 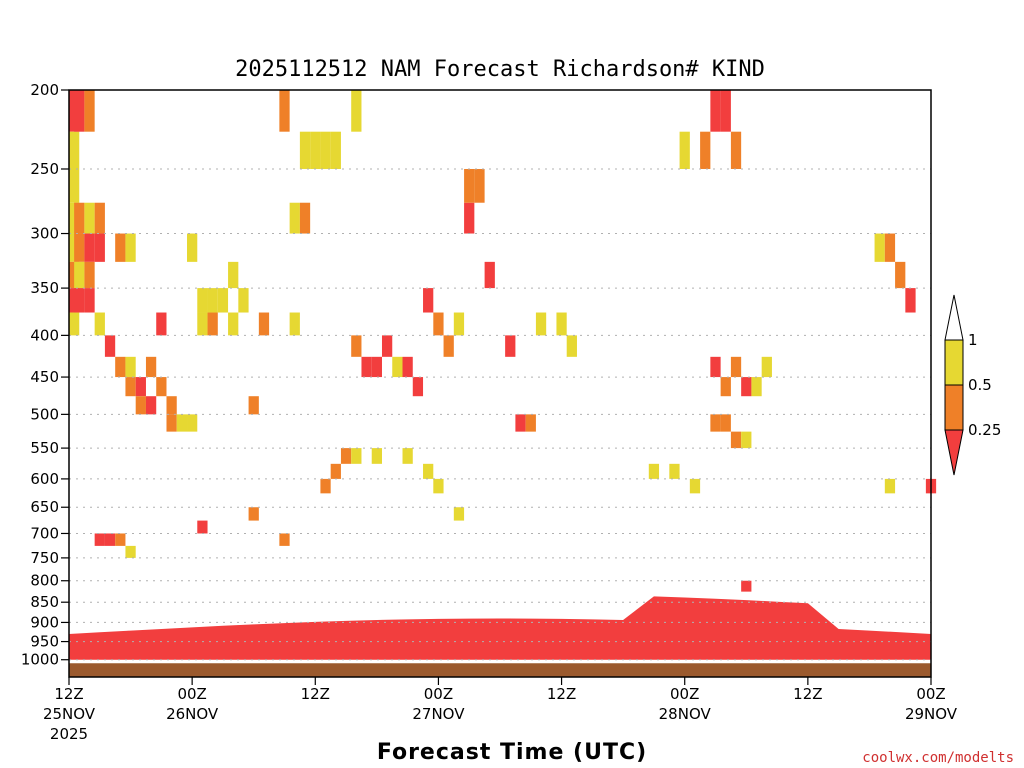 What do you see at coordinates (192, 714) in the screenshot?
I see `x-tick-date: 26NOV` at bounding box center [192, 714].